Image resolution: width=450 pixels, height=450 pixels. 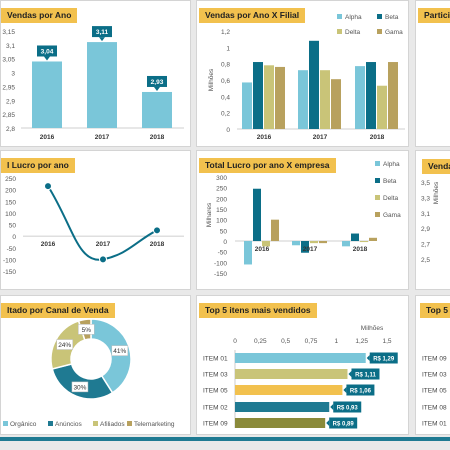 I want to click on data-label: 3,11, so click(x=102, y=32).